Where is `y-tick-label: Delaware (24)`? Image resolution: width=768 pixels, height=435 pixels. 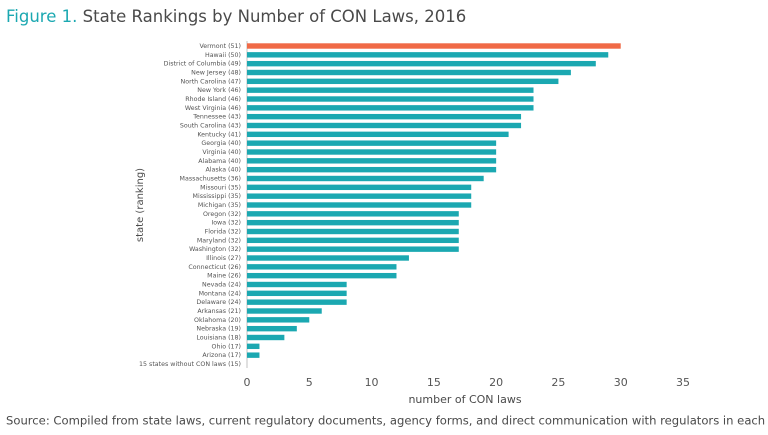 y-tick-label: Delaware (24) is located at coordinates (218, 302).